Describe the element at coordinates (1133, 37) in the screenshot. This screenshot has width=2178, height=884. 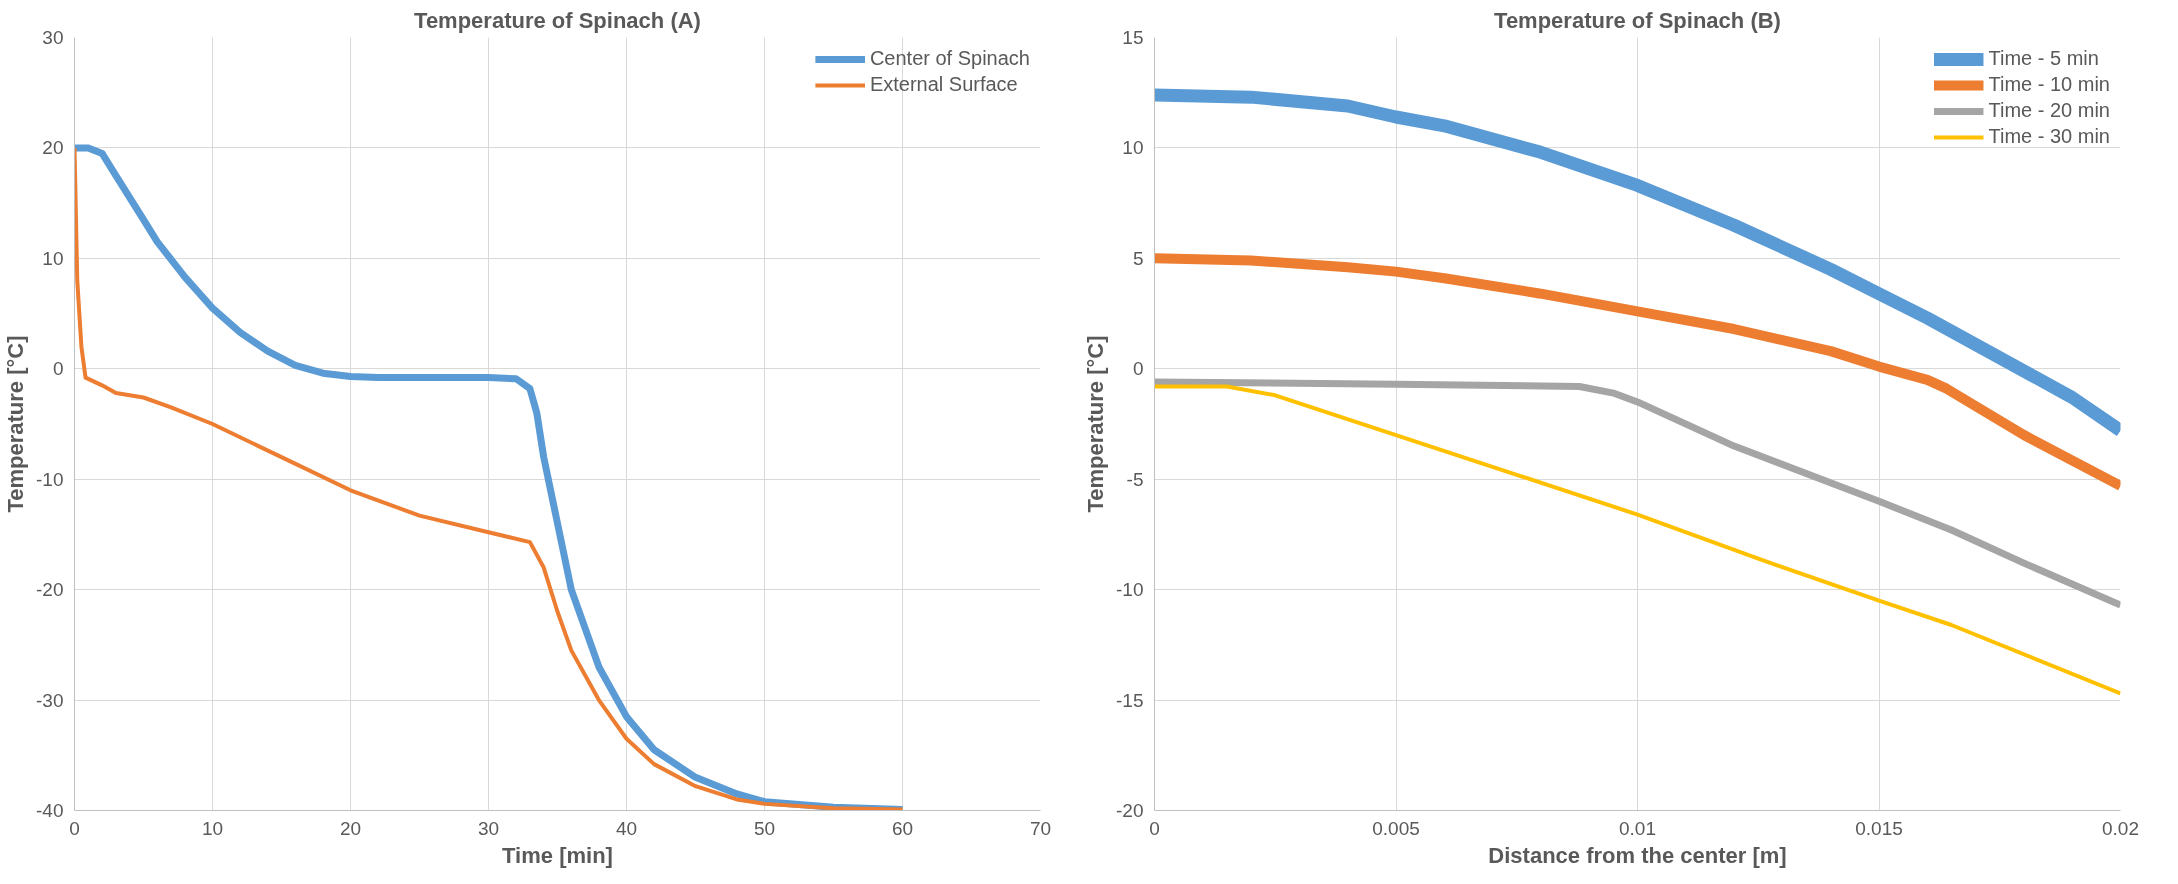
I see `y-tick-label: 15` at that location.